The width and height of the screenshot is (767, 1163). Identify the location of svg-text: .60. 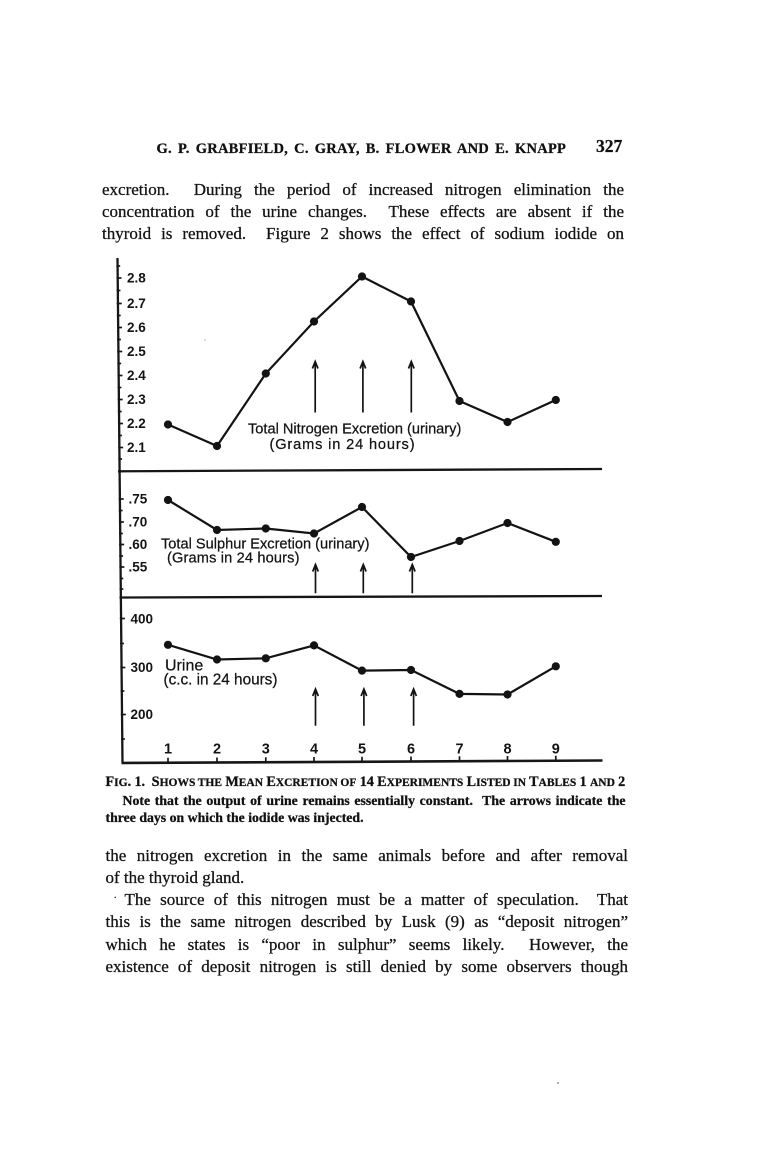
(138, 544).